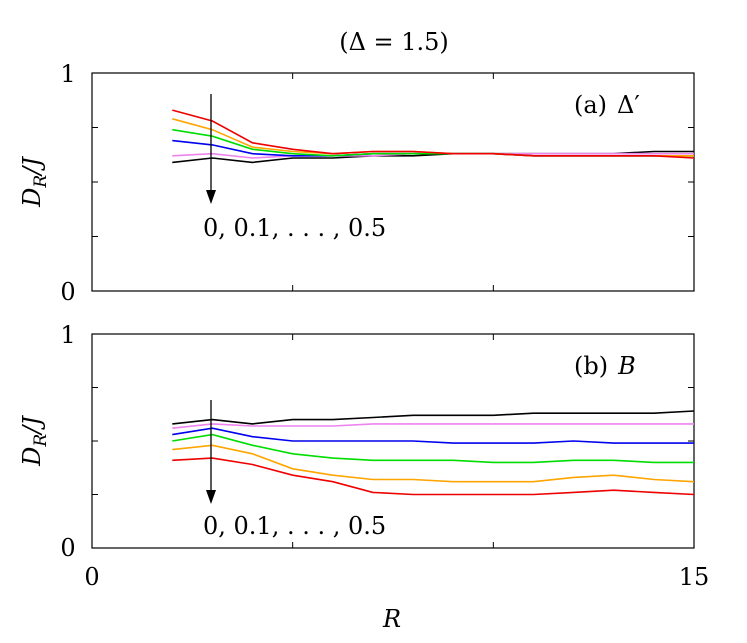  Describe the element at coordinates (590, 105) in the screenshot. I see `panel-a-label-prefix: (a)` at that location.